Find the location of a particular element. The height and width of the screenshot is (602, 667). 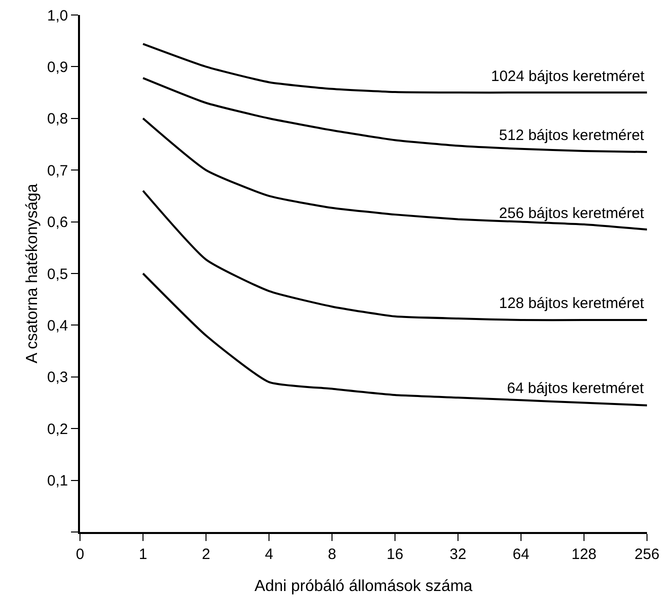

x-tick-label: 4 is located at coordinates (269, 554).